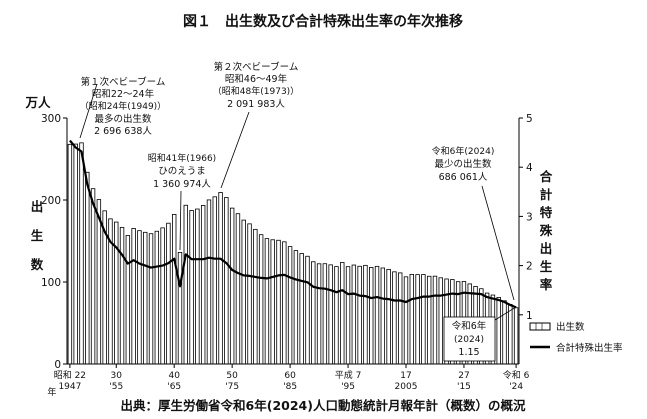  I want to click on right-axis-label-6: 生, so click(546, 266).